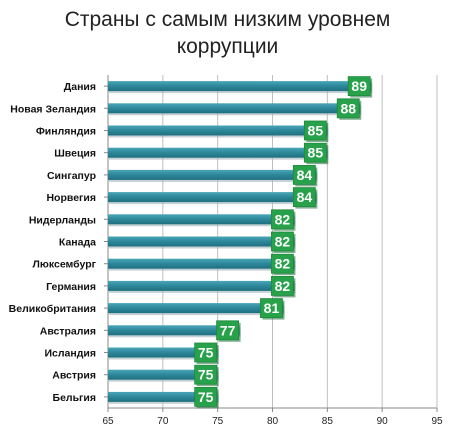 The image size is (455, 436). Describe the element at coordinates (75, 154) in the screenshot. I see `category-label: Швеция` at that location.